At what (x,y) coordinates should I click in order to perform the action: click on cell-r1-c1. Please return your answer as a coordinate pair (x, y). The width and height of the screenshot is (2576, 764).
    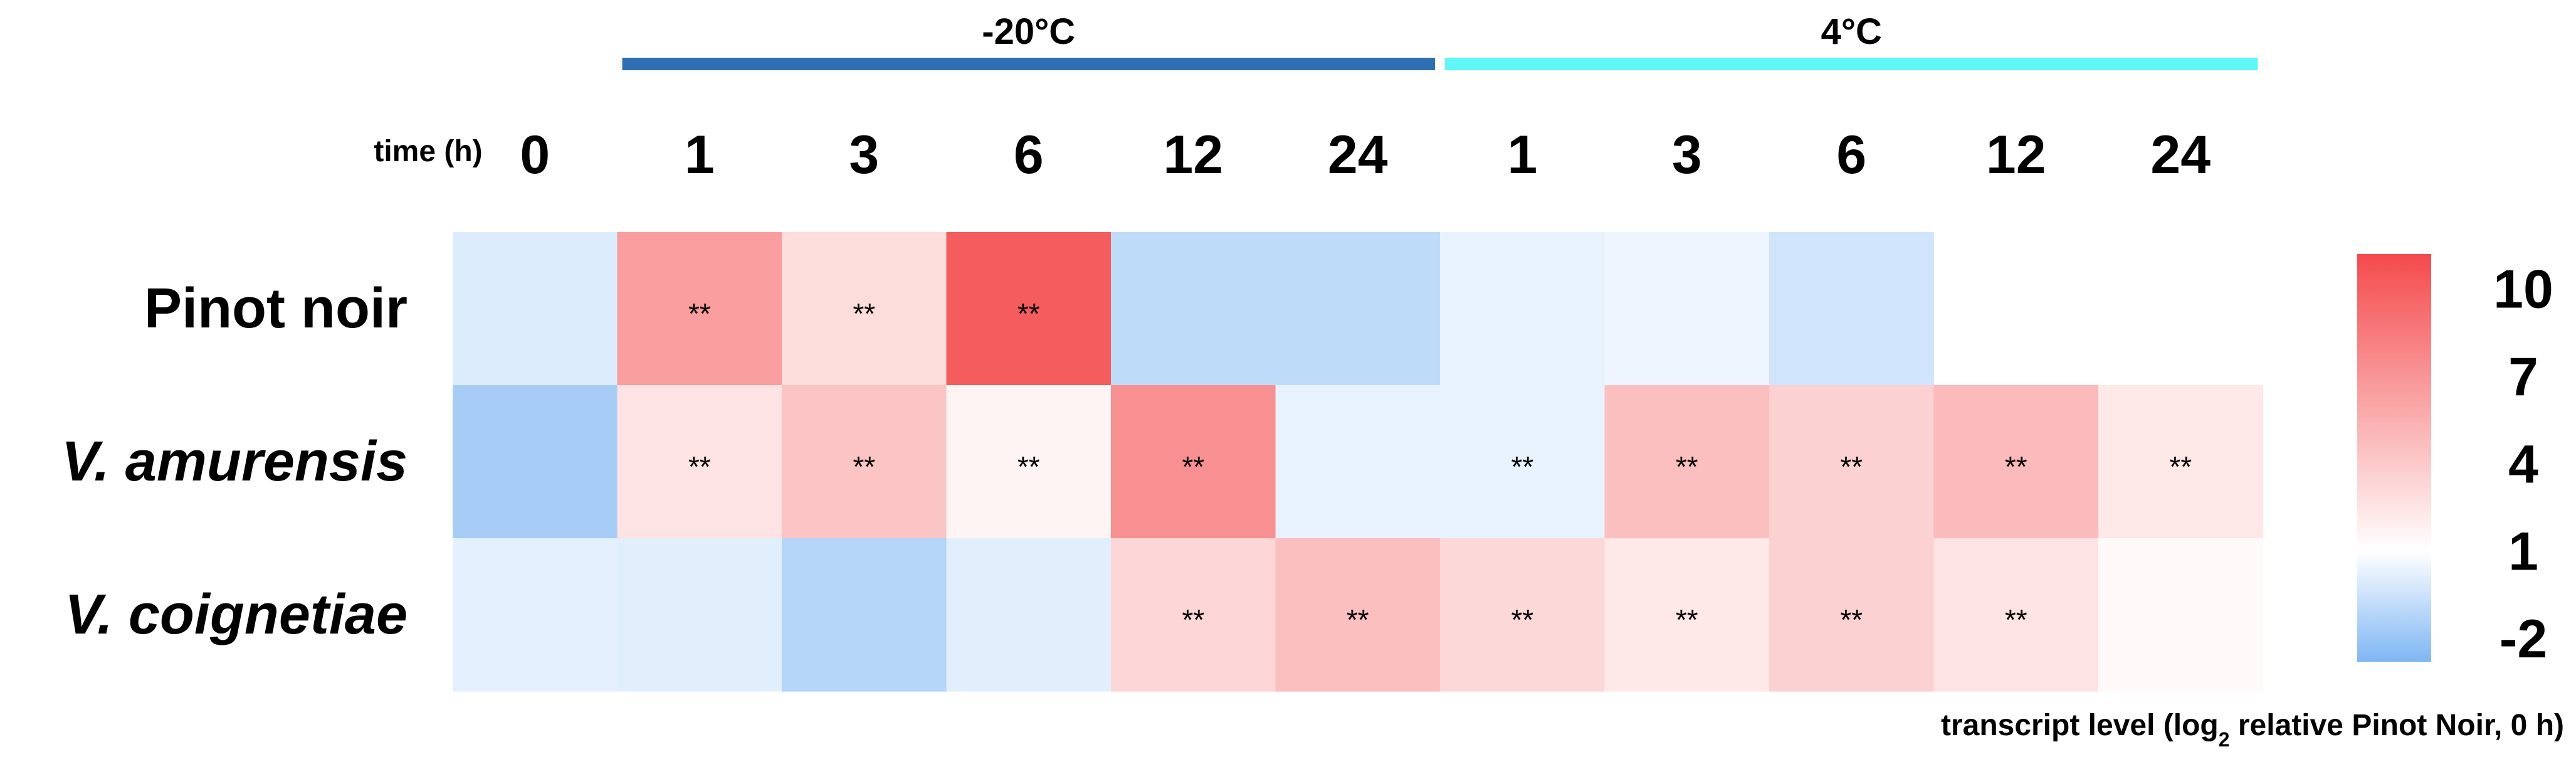
    Looking at the image, I should click on (699, 462).